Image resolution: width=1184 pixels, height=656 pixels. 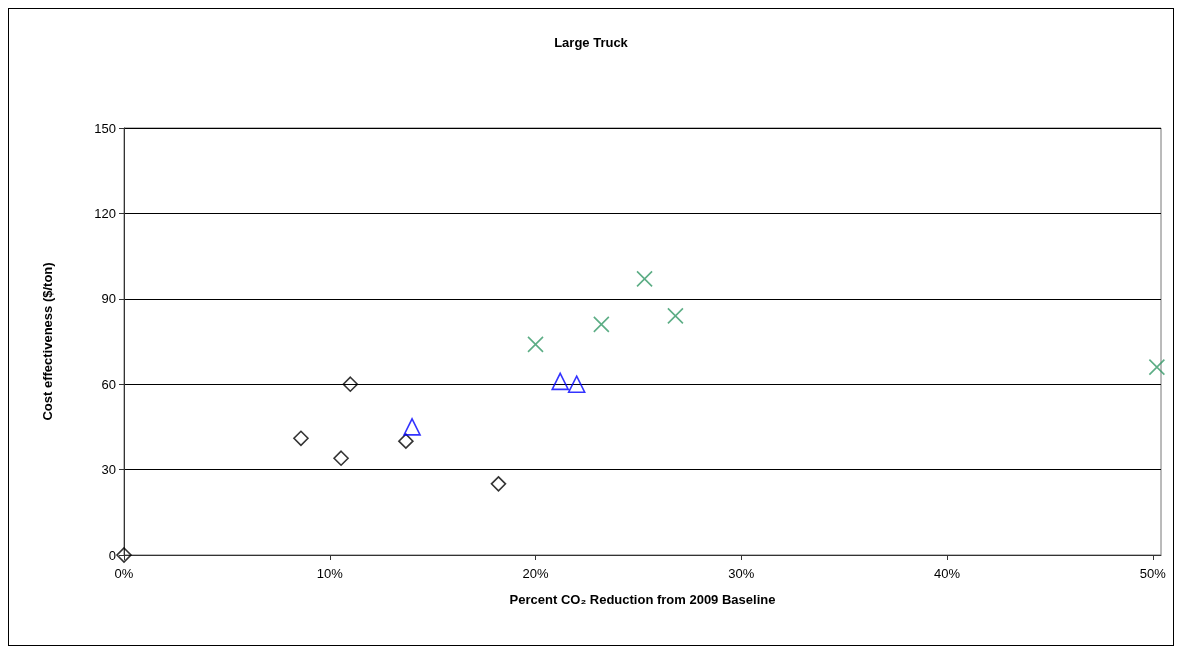 I want to click on x-tick-label: 40%, so click(x=947, y=573).